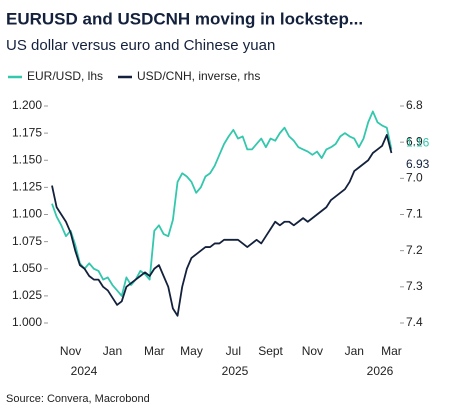 The height and width of the screenshot is (416, 455). Describe the element at coordinates (414, 178) in the screenshot. I see `y2-tick-label: 7.0` at that location.